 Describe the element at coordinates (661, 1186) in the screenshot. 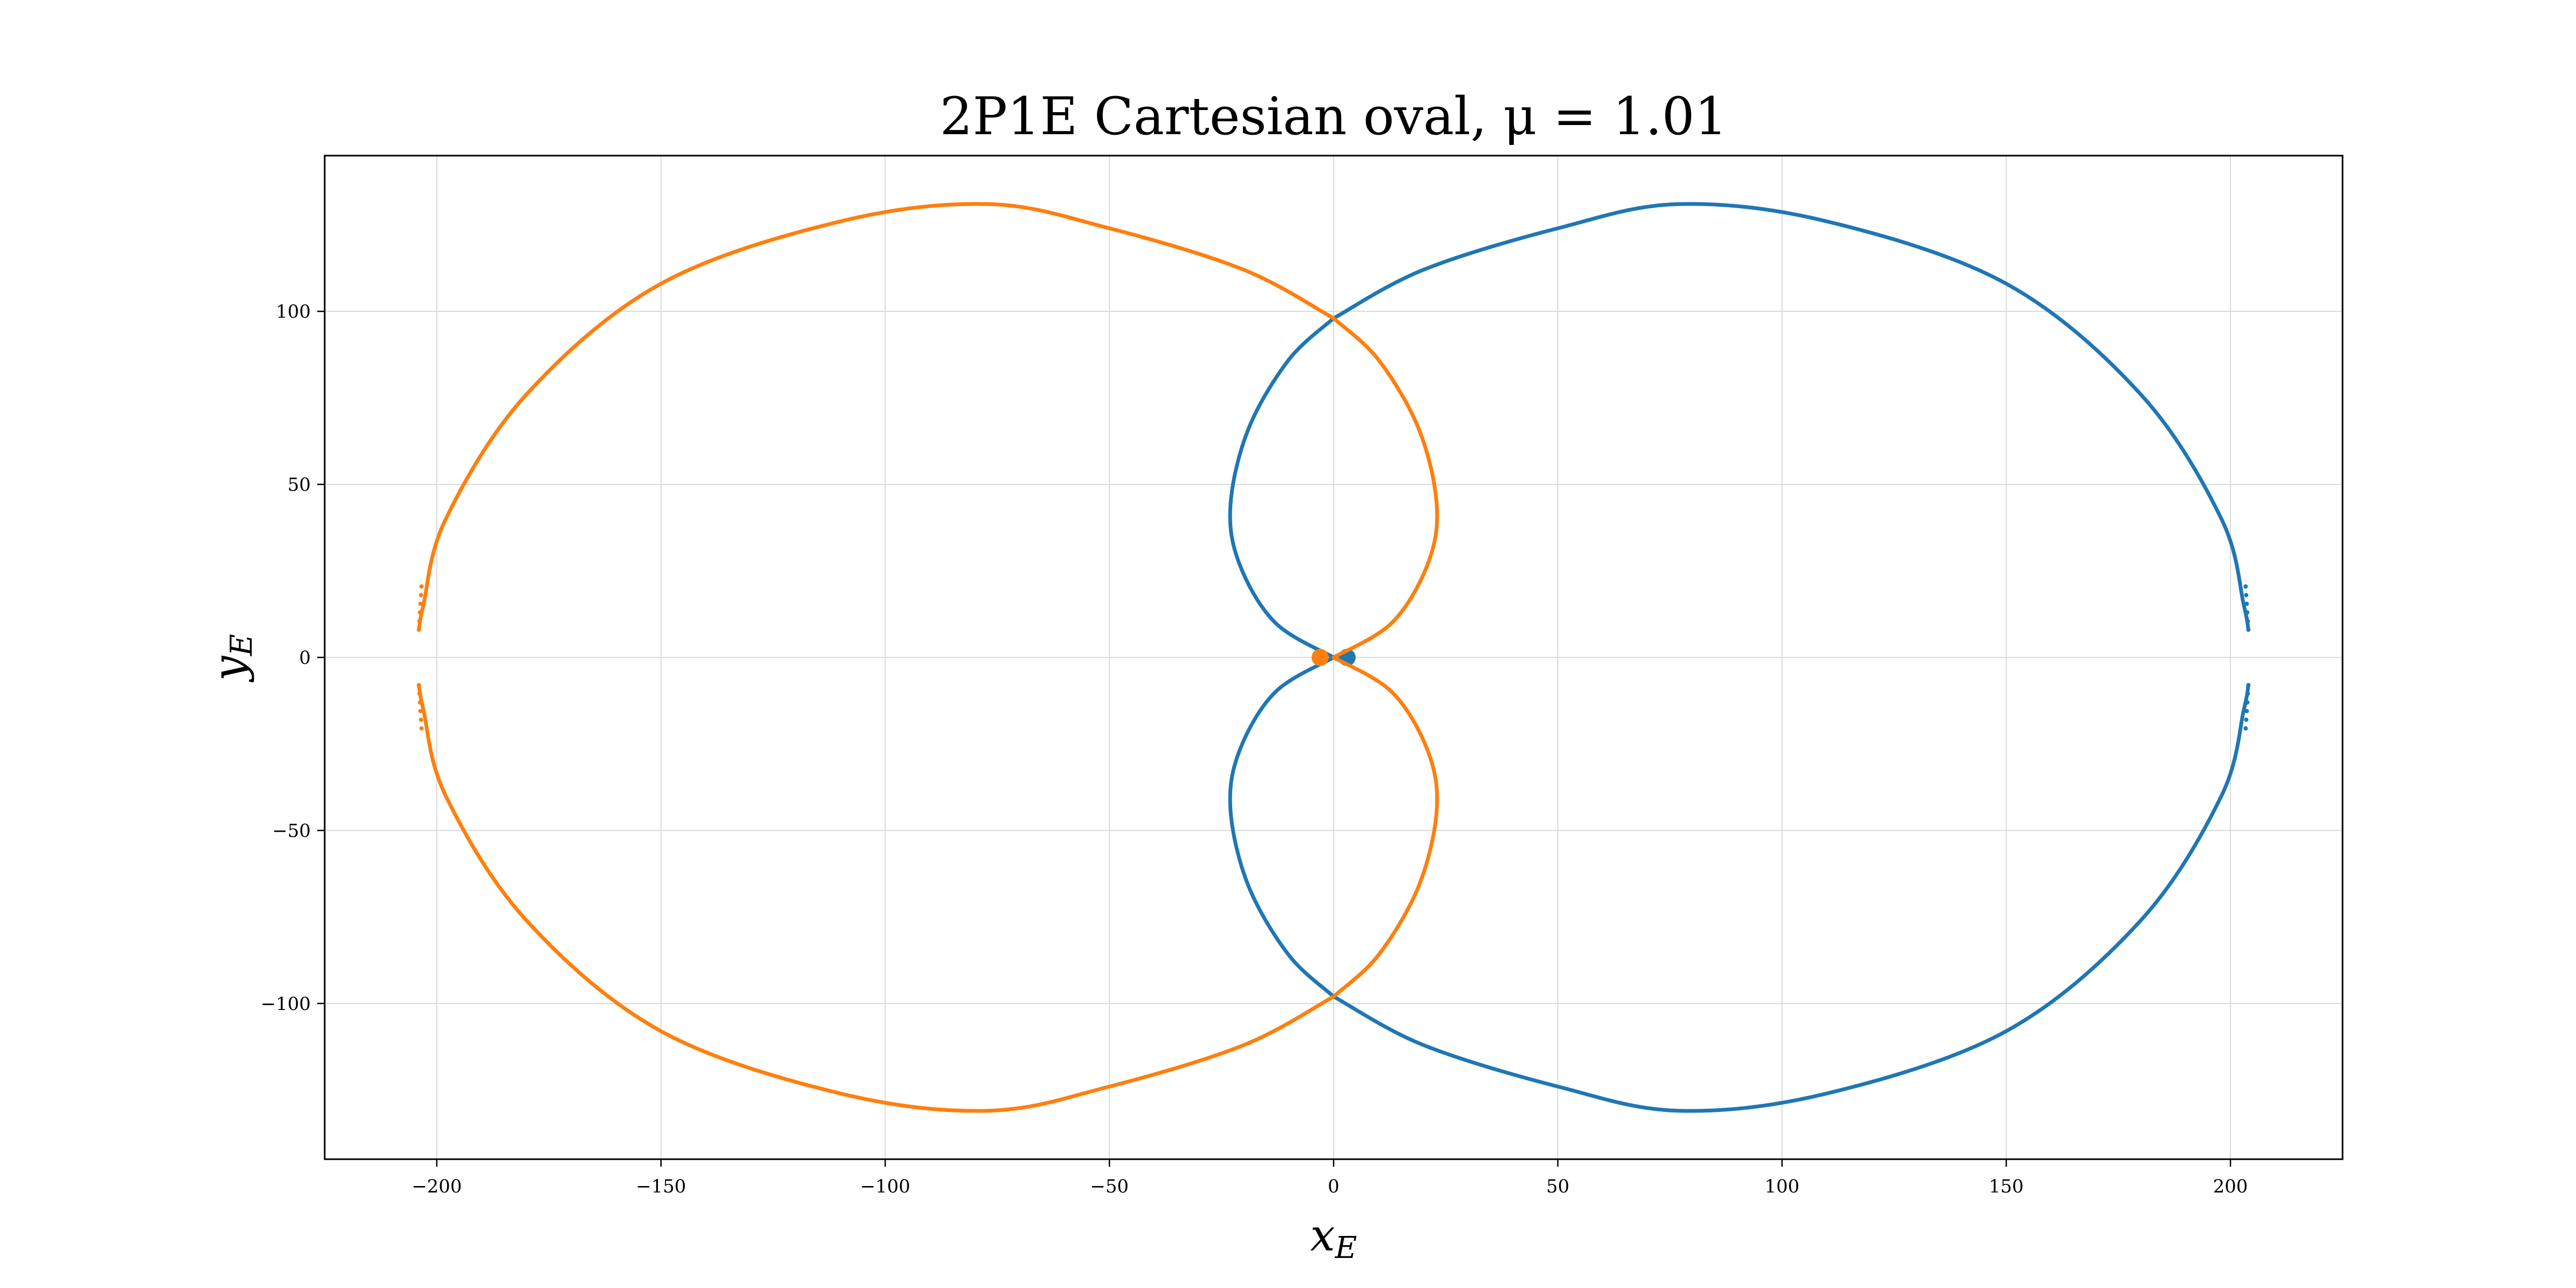

I see `x-tick-label: −150` at that location.